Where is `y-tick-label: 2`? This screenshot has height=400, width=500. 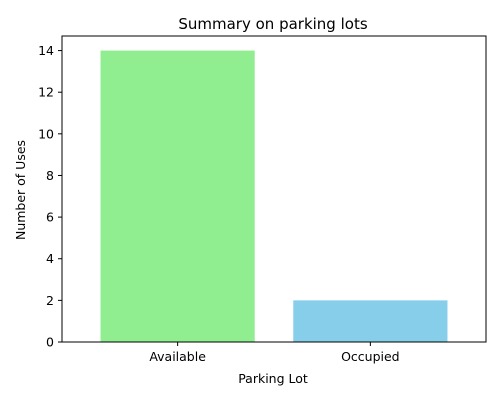
y-tick-label: 2 is located at coordinates (50, 300).